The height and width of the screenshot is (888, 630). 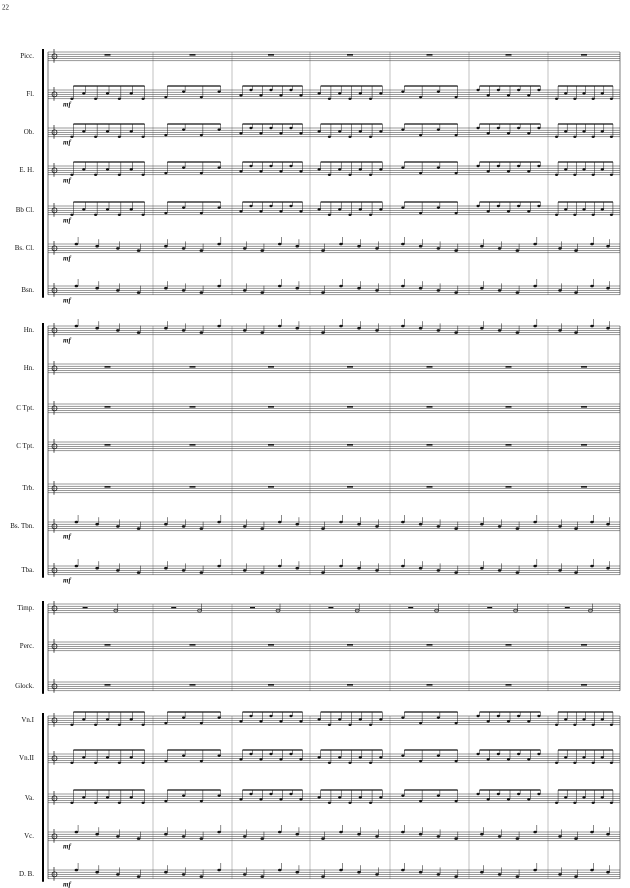 What do you see at coordinates (27, 720) in the screenshot?
I see `instrument-label: Vn.I` at bounding box center [27, 720].